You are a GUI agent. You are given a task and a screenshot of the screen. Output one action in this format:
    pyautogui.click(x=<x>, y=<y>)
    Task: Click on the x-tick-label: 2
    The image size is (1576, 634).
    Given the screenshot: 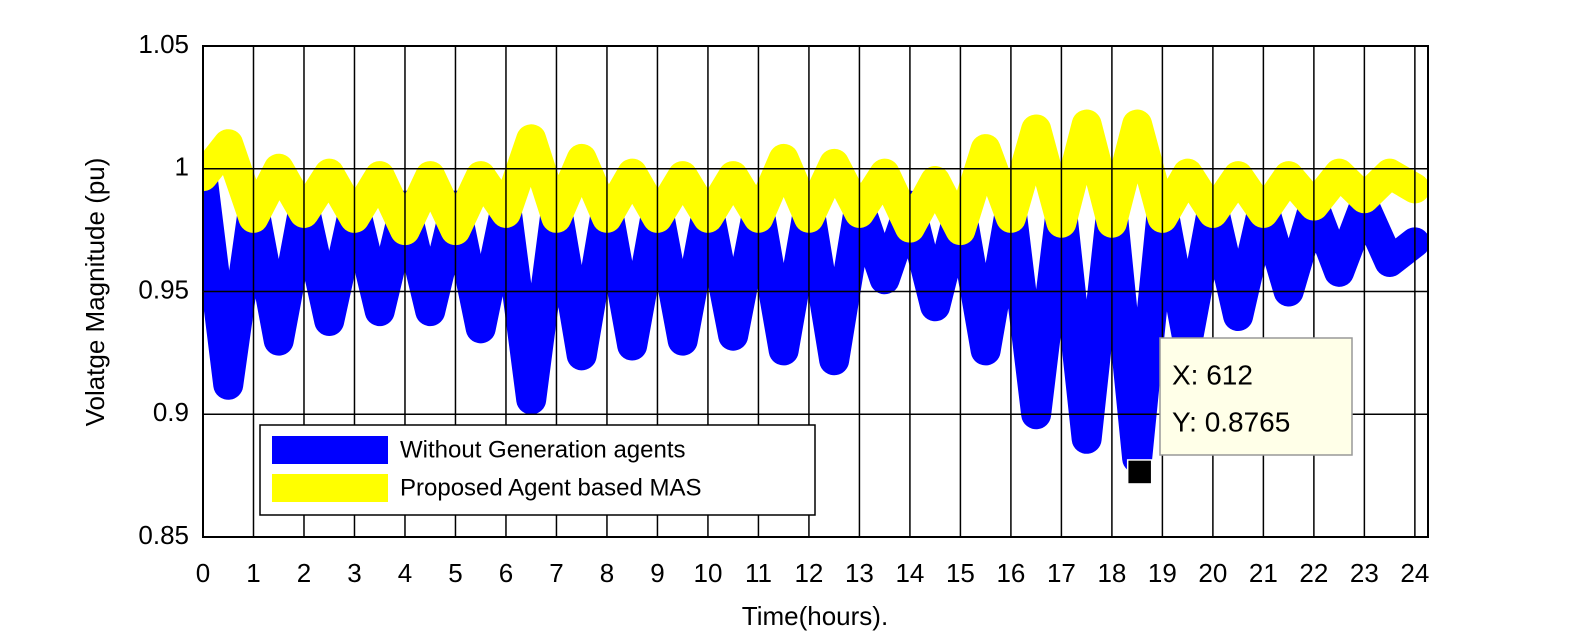 What is the action you would take?
    pyautogui.click(x=304, y=573)
    